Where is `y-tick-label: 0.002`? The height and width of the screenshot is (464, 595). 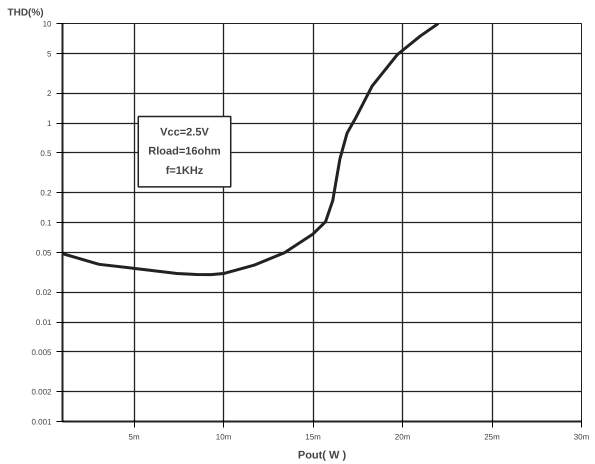 y-tick-label: 0.002 is located at coordinates (41, 392).